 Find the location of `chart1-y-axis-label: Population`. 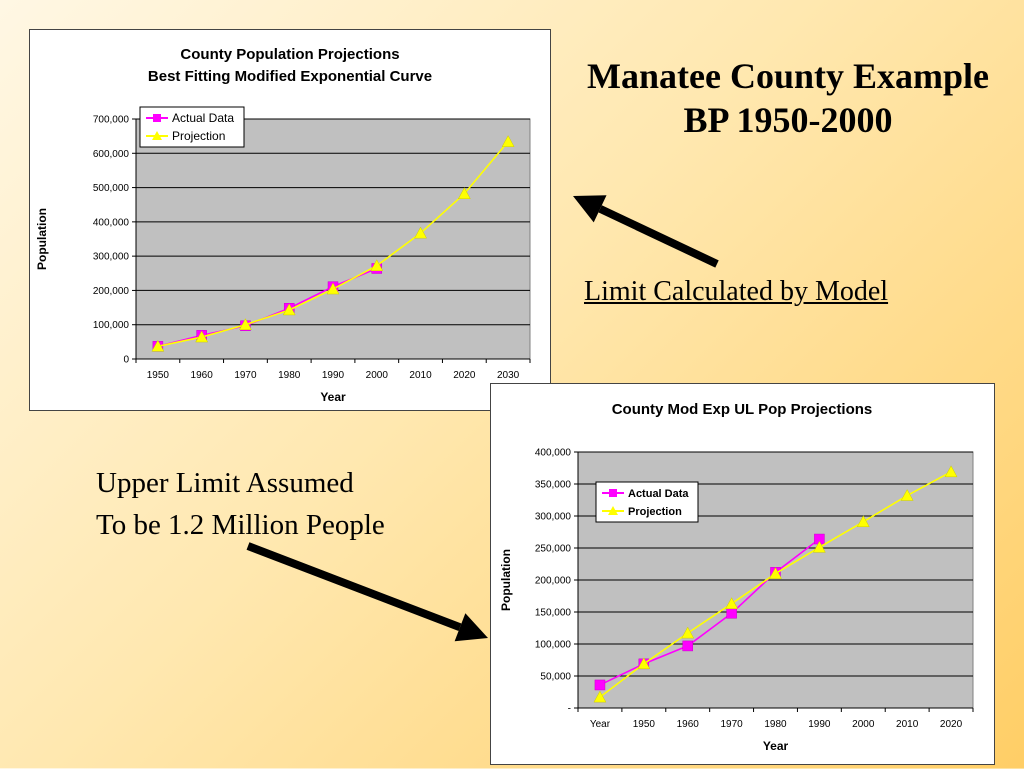

chart1-y-axis-label: Population is located at coordinates (42, 239).